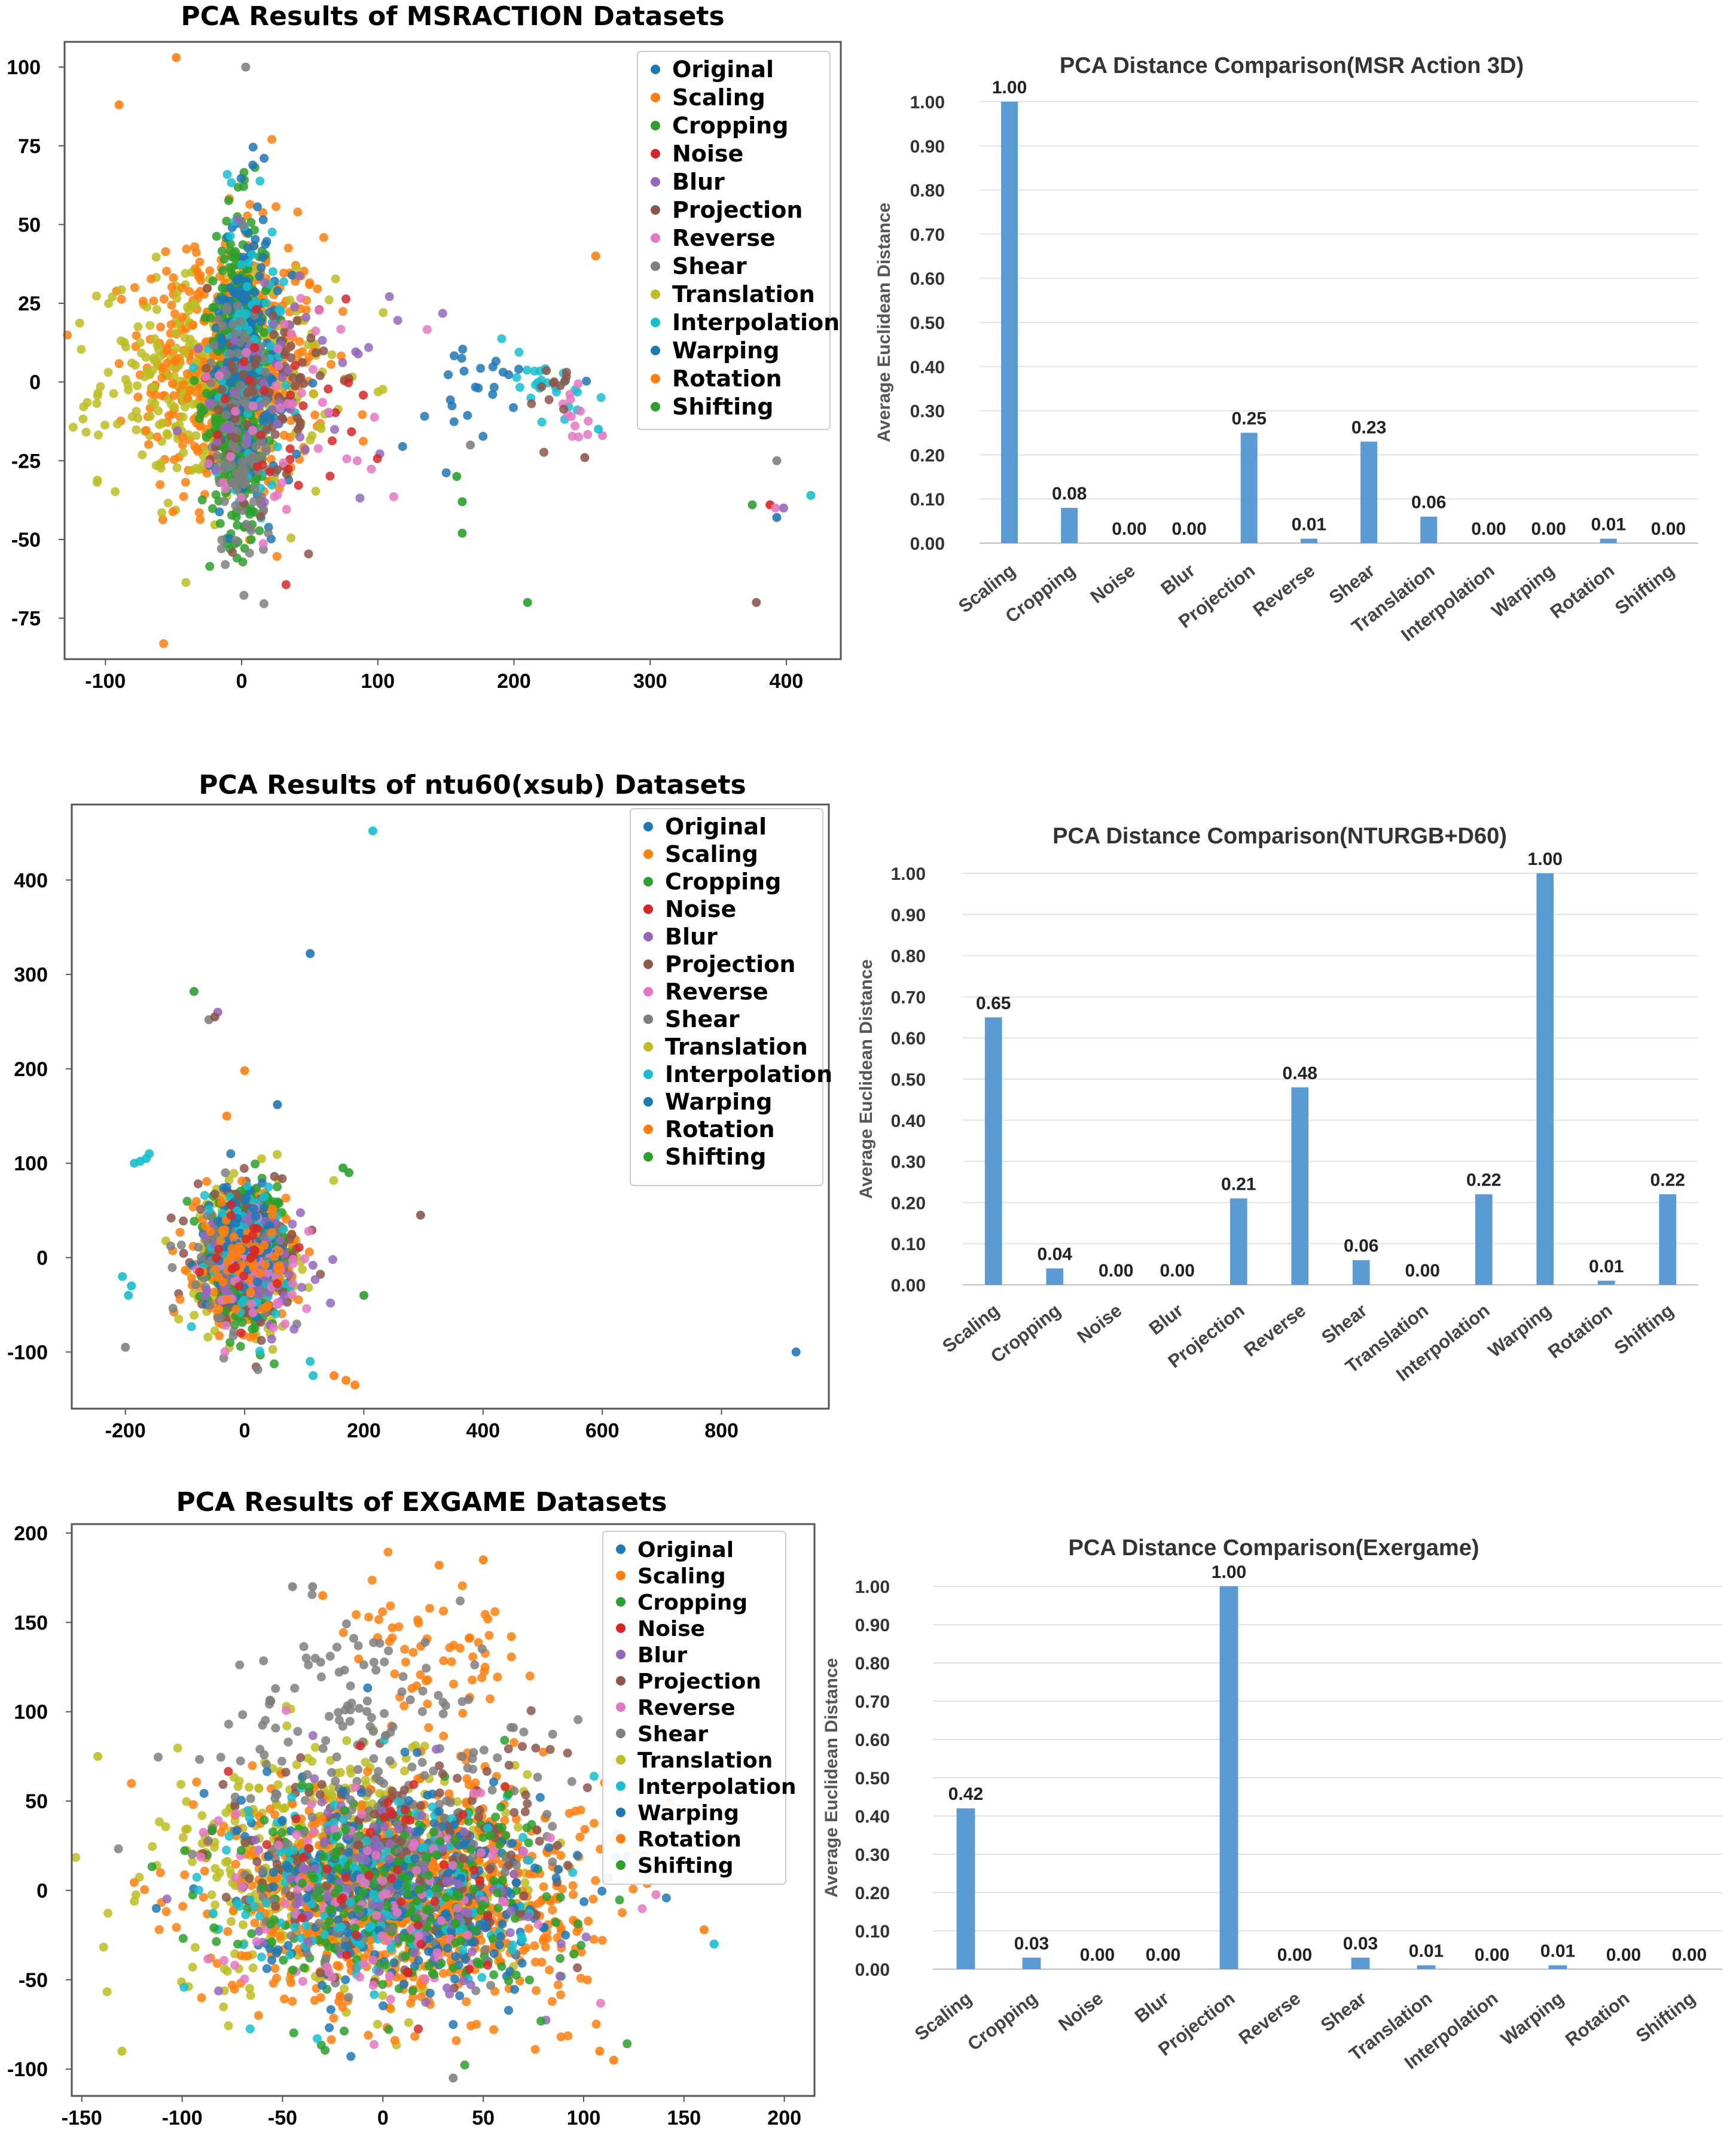  Describe the element at coordinates (692, 937) in the screenshot. I see `legend-label-blur: Blur` at that location.